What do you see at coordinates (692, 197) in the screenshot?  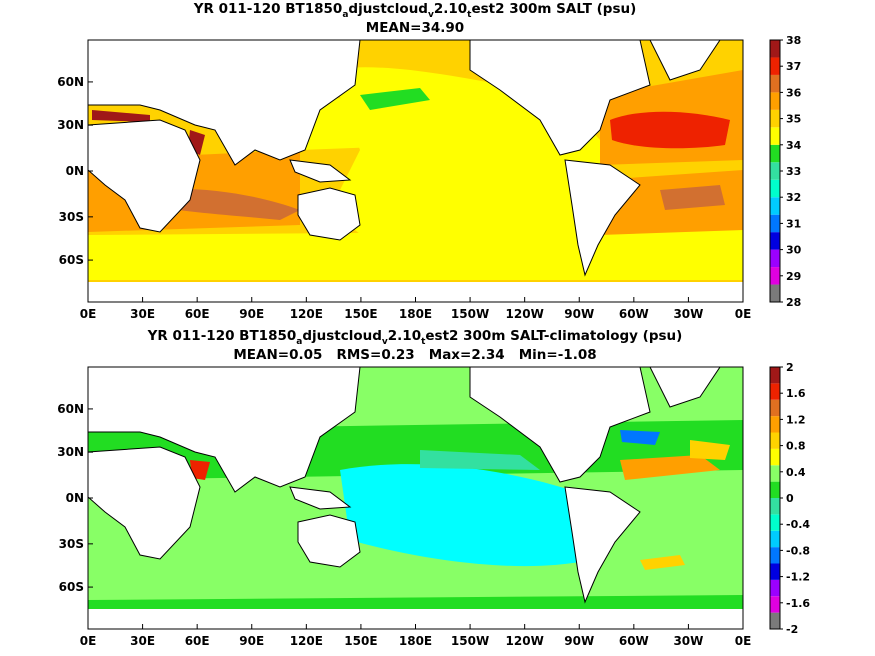 I see `map-region-south-atlantic-core` at bounding box center [692, 197].